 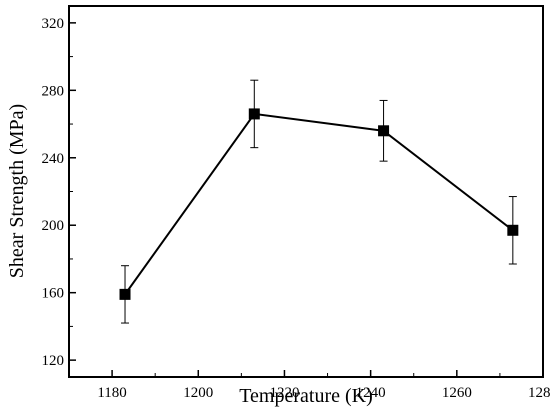 What do you see at coordinates (371, 393) in the screenshot?
I see `x-tick-label: 1240` at bounding box center [371, 393].